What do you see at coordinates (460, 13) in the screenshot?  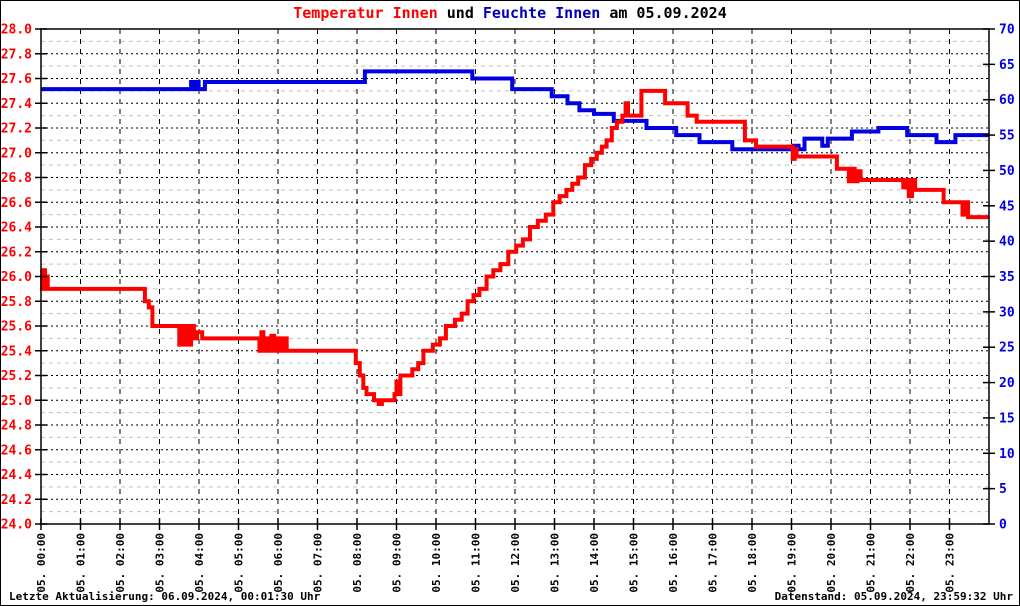 I see `title-conjunction: und` at bounding box center [460, 13].